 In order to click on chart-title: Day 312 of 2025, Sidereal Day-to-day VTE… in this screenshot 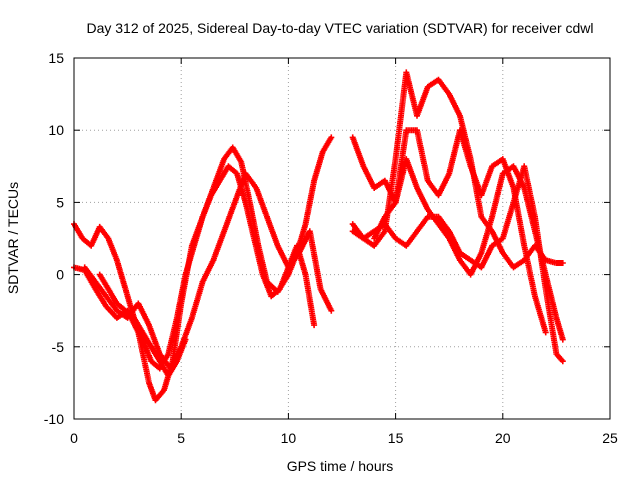, I will do `click(339, 28)`.